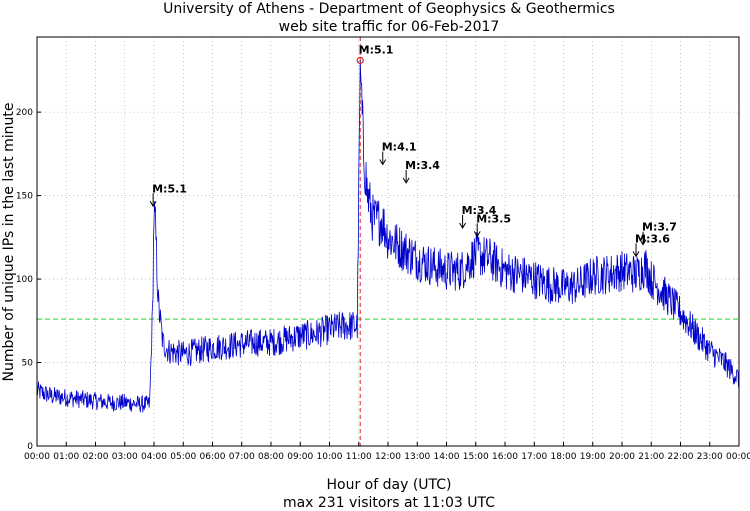 The width and height of the screenshot is (750, 511). Describe the element at coordinates (476, 457) in the screenshot. I see `x-tick-label: 15:00` at that location.